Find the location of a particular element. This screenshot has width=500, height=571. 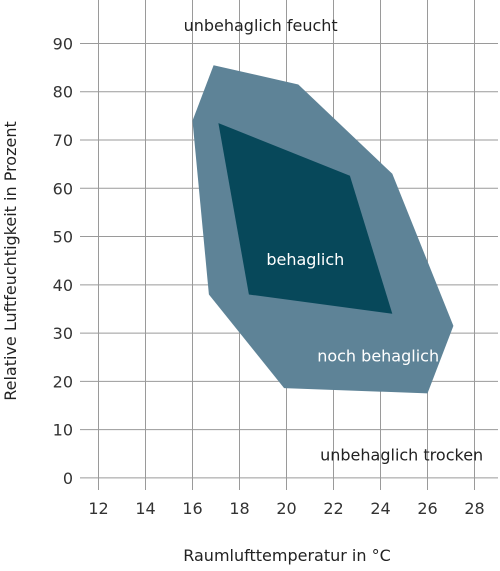

x-tick-26: 26 is located at coordinates (427, 508).